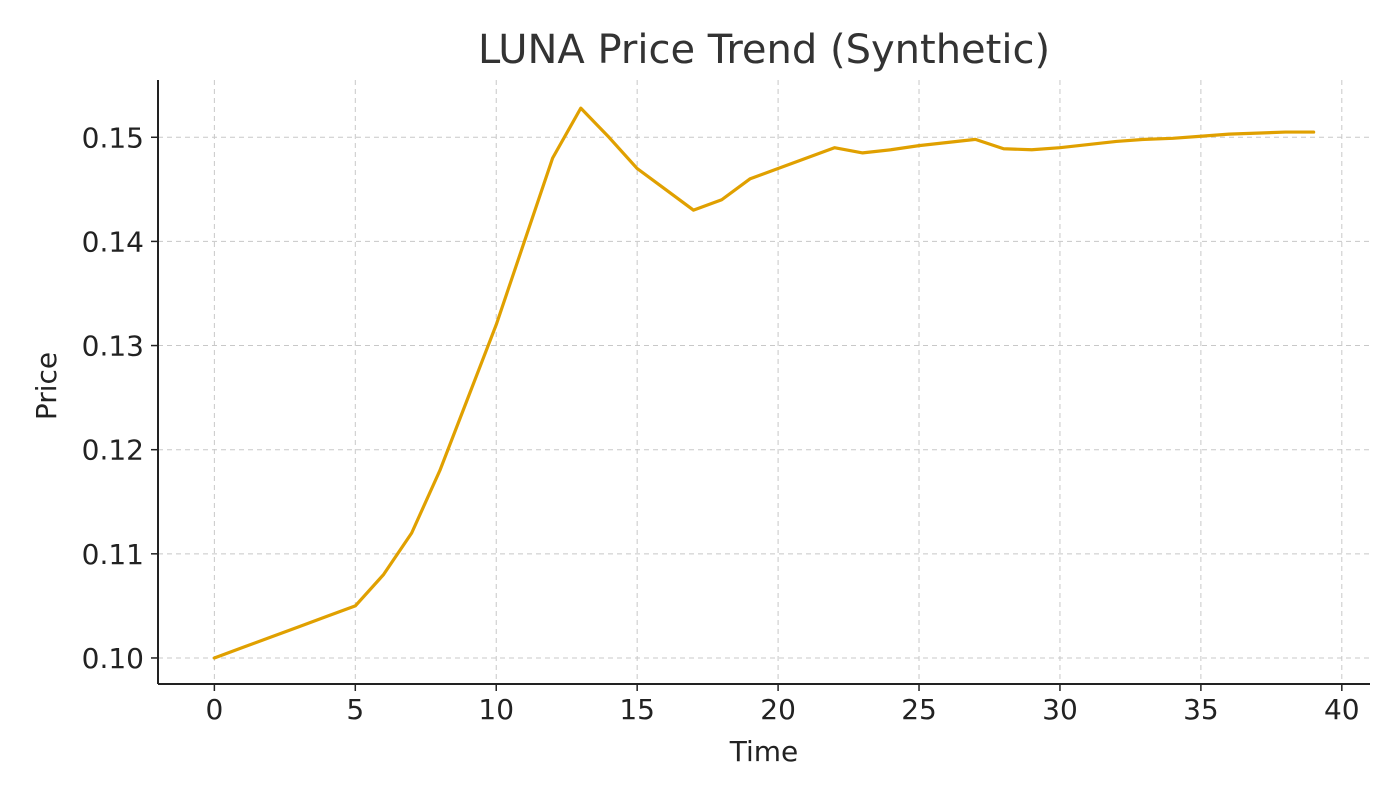  What do you see at coordinates (214, 709) in the screenshot?
I see `x-tick-label-0: 0` at bounding box center [214, 709].